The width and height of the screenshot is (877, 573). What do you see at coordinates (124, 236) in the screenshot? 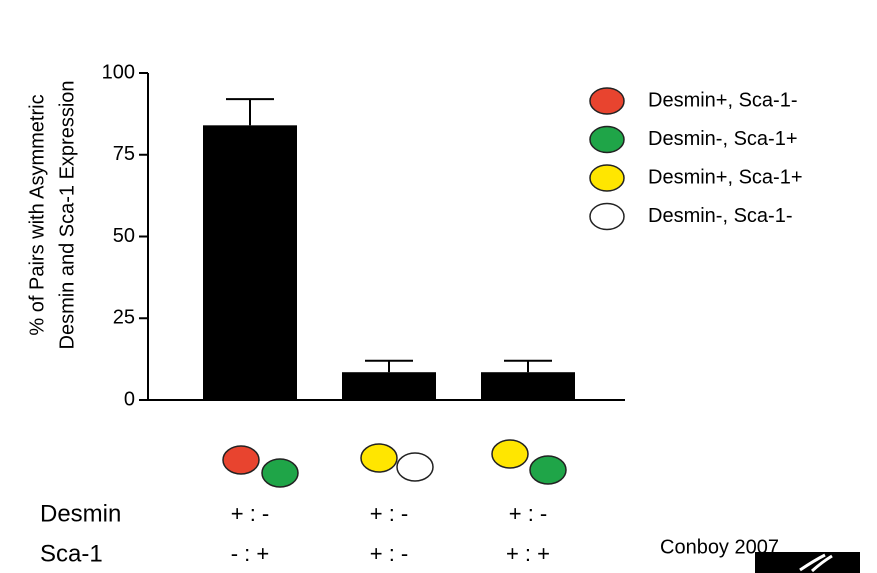
I see `y-tick-label: 50` at bounding box center [124, 236].